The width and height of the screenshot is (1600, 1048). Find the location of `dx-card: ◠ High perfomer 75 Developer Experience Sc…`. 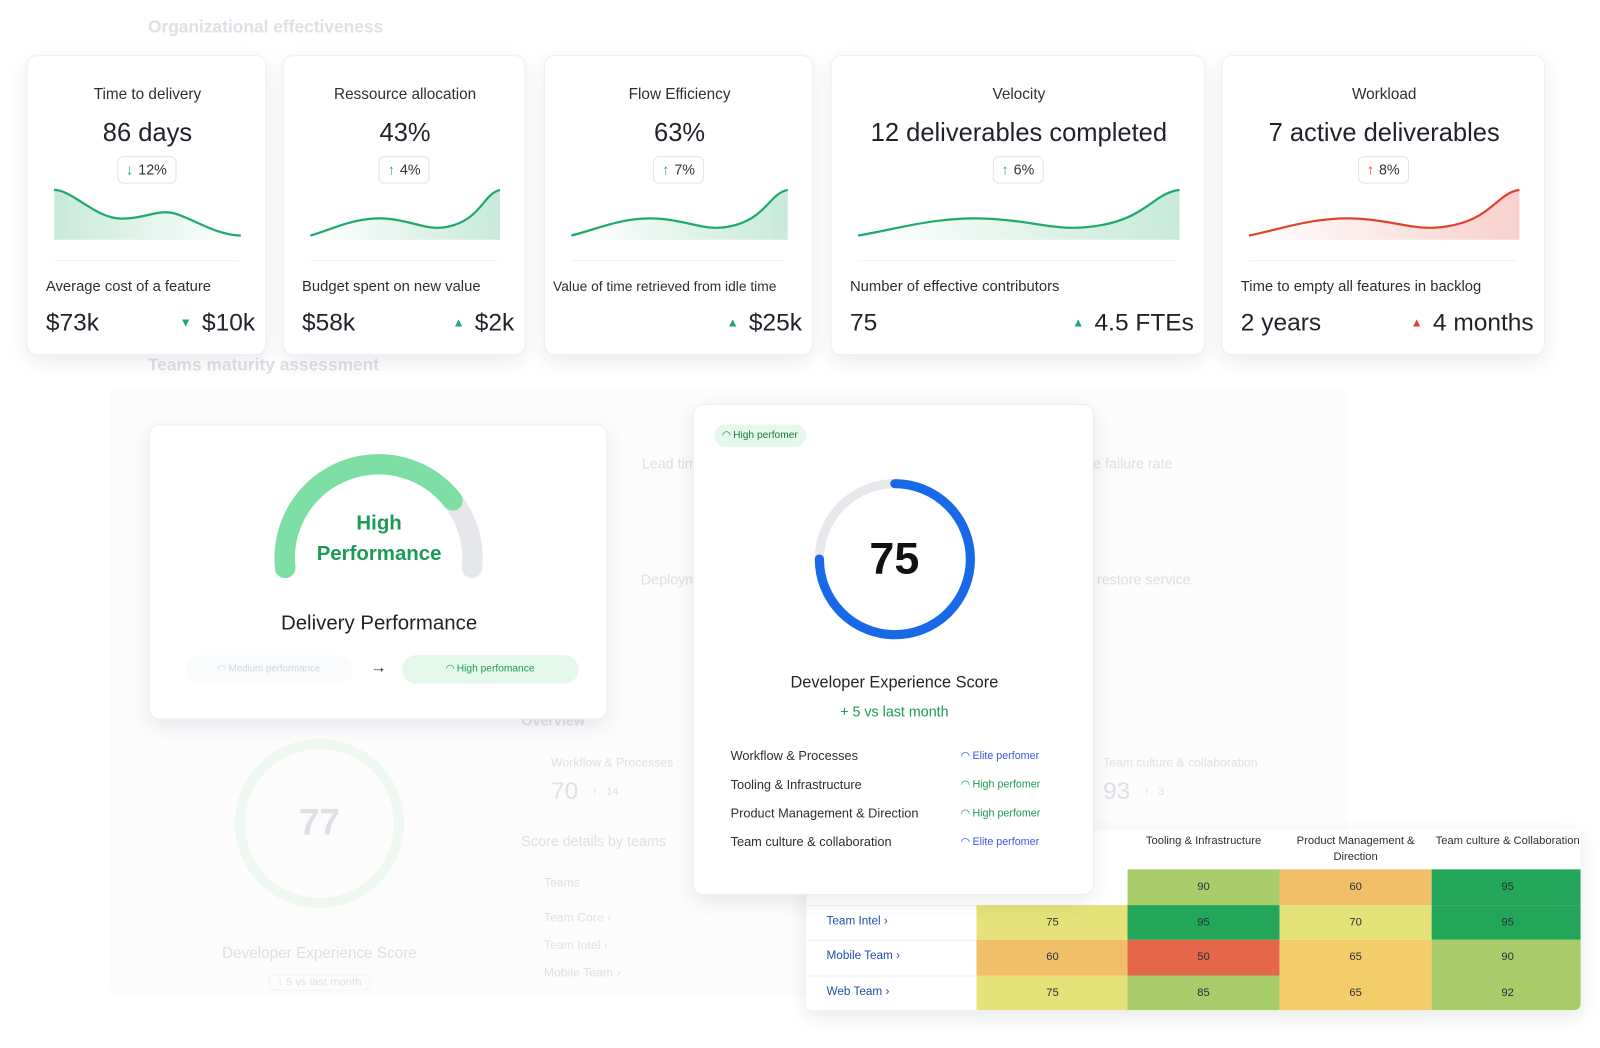

dx-card: ◠ High perfomer 75 Developer Experience Sc… is located at coordinates (893, 649).